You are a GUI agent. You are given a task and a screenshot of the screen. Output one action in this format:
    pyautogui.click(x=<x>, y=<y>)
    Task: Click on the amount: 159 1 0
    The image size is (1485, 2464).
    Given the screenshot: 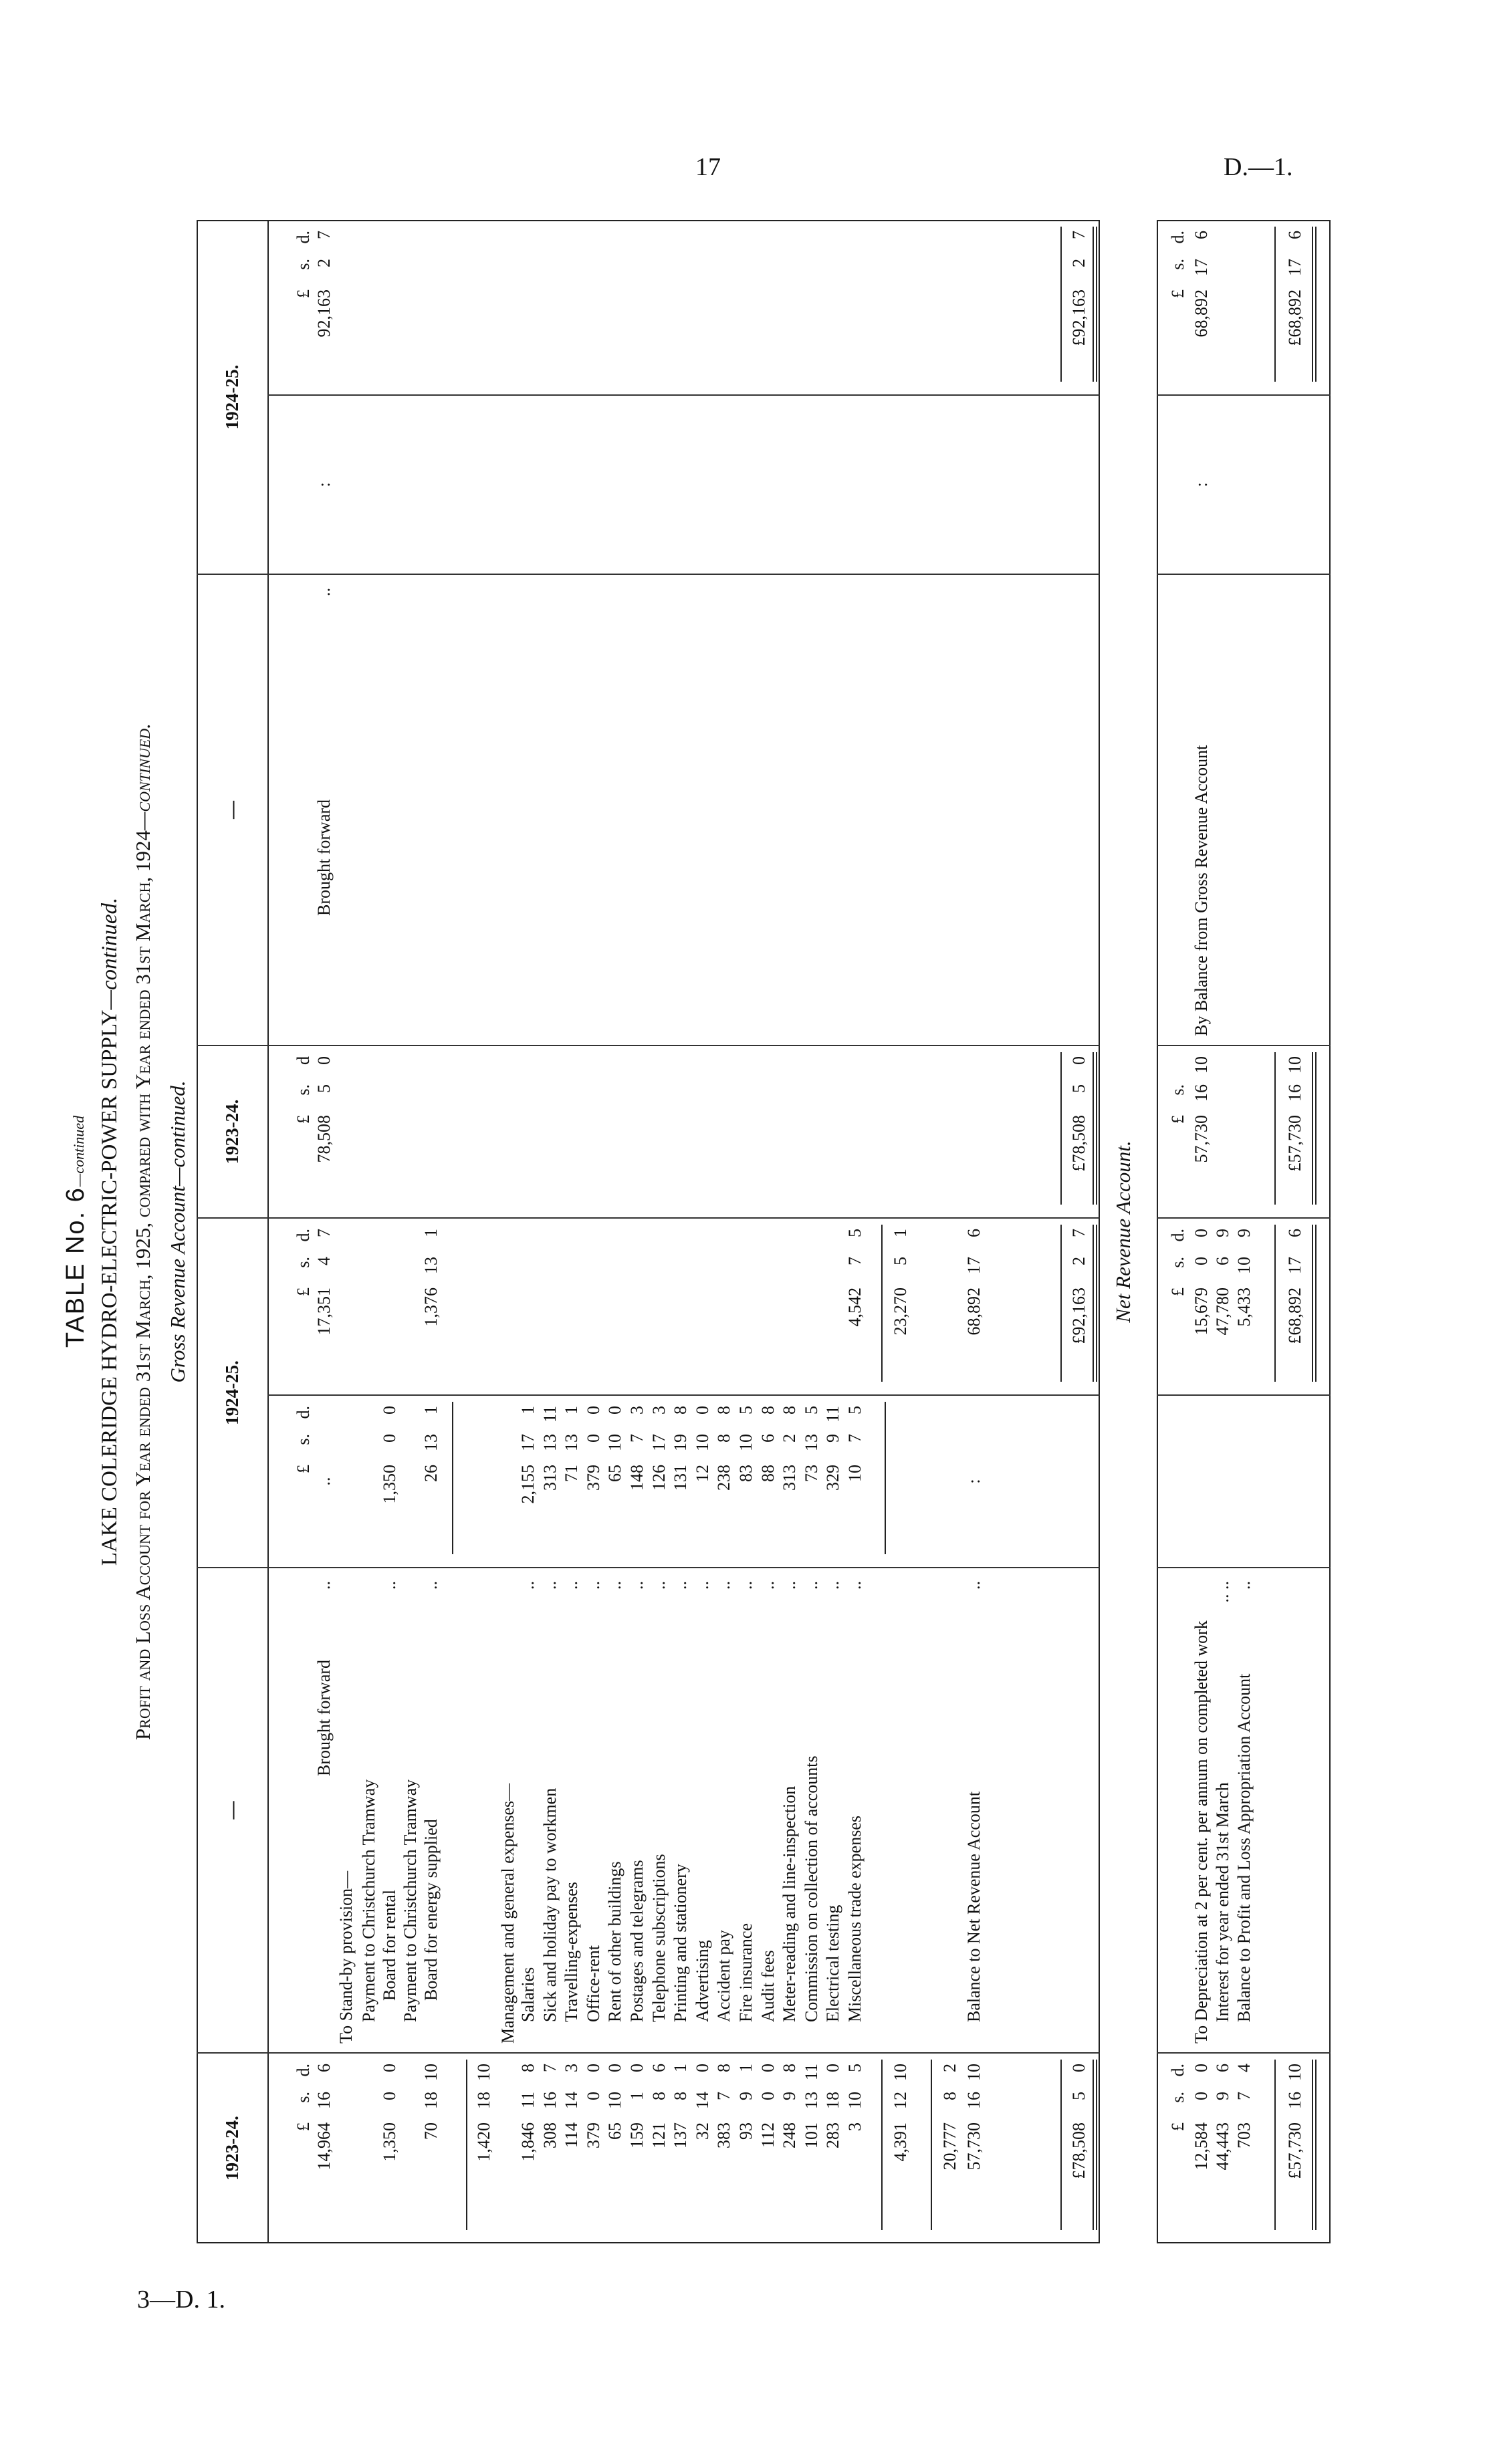 What is the action you would take?
    pyautogui.click(x=637, y=2148)
    